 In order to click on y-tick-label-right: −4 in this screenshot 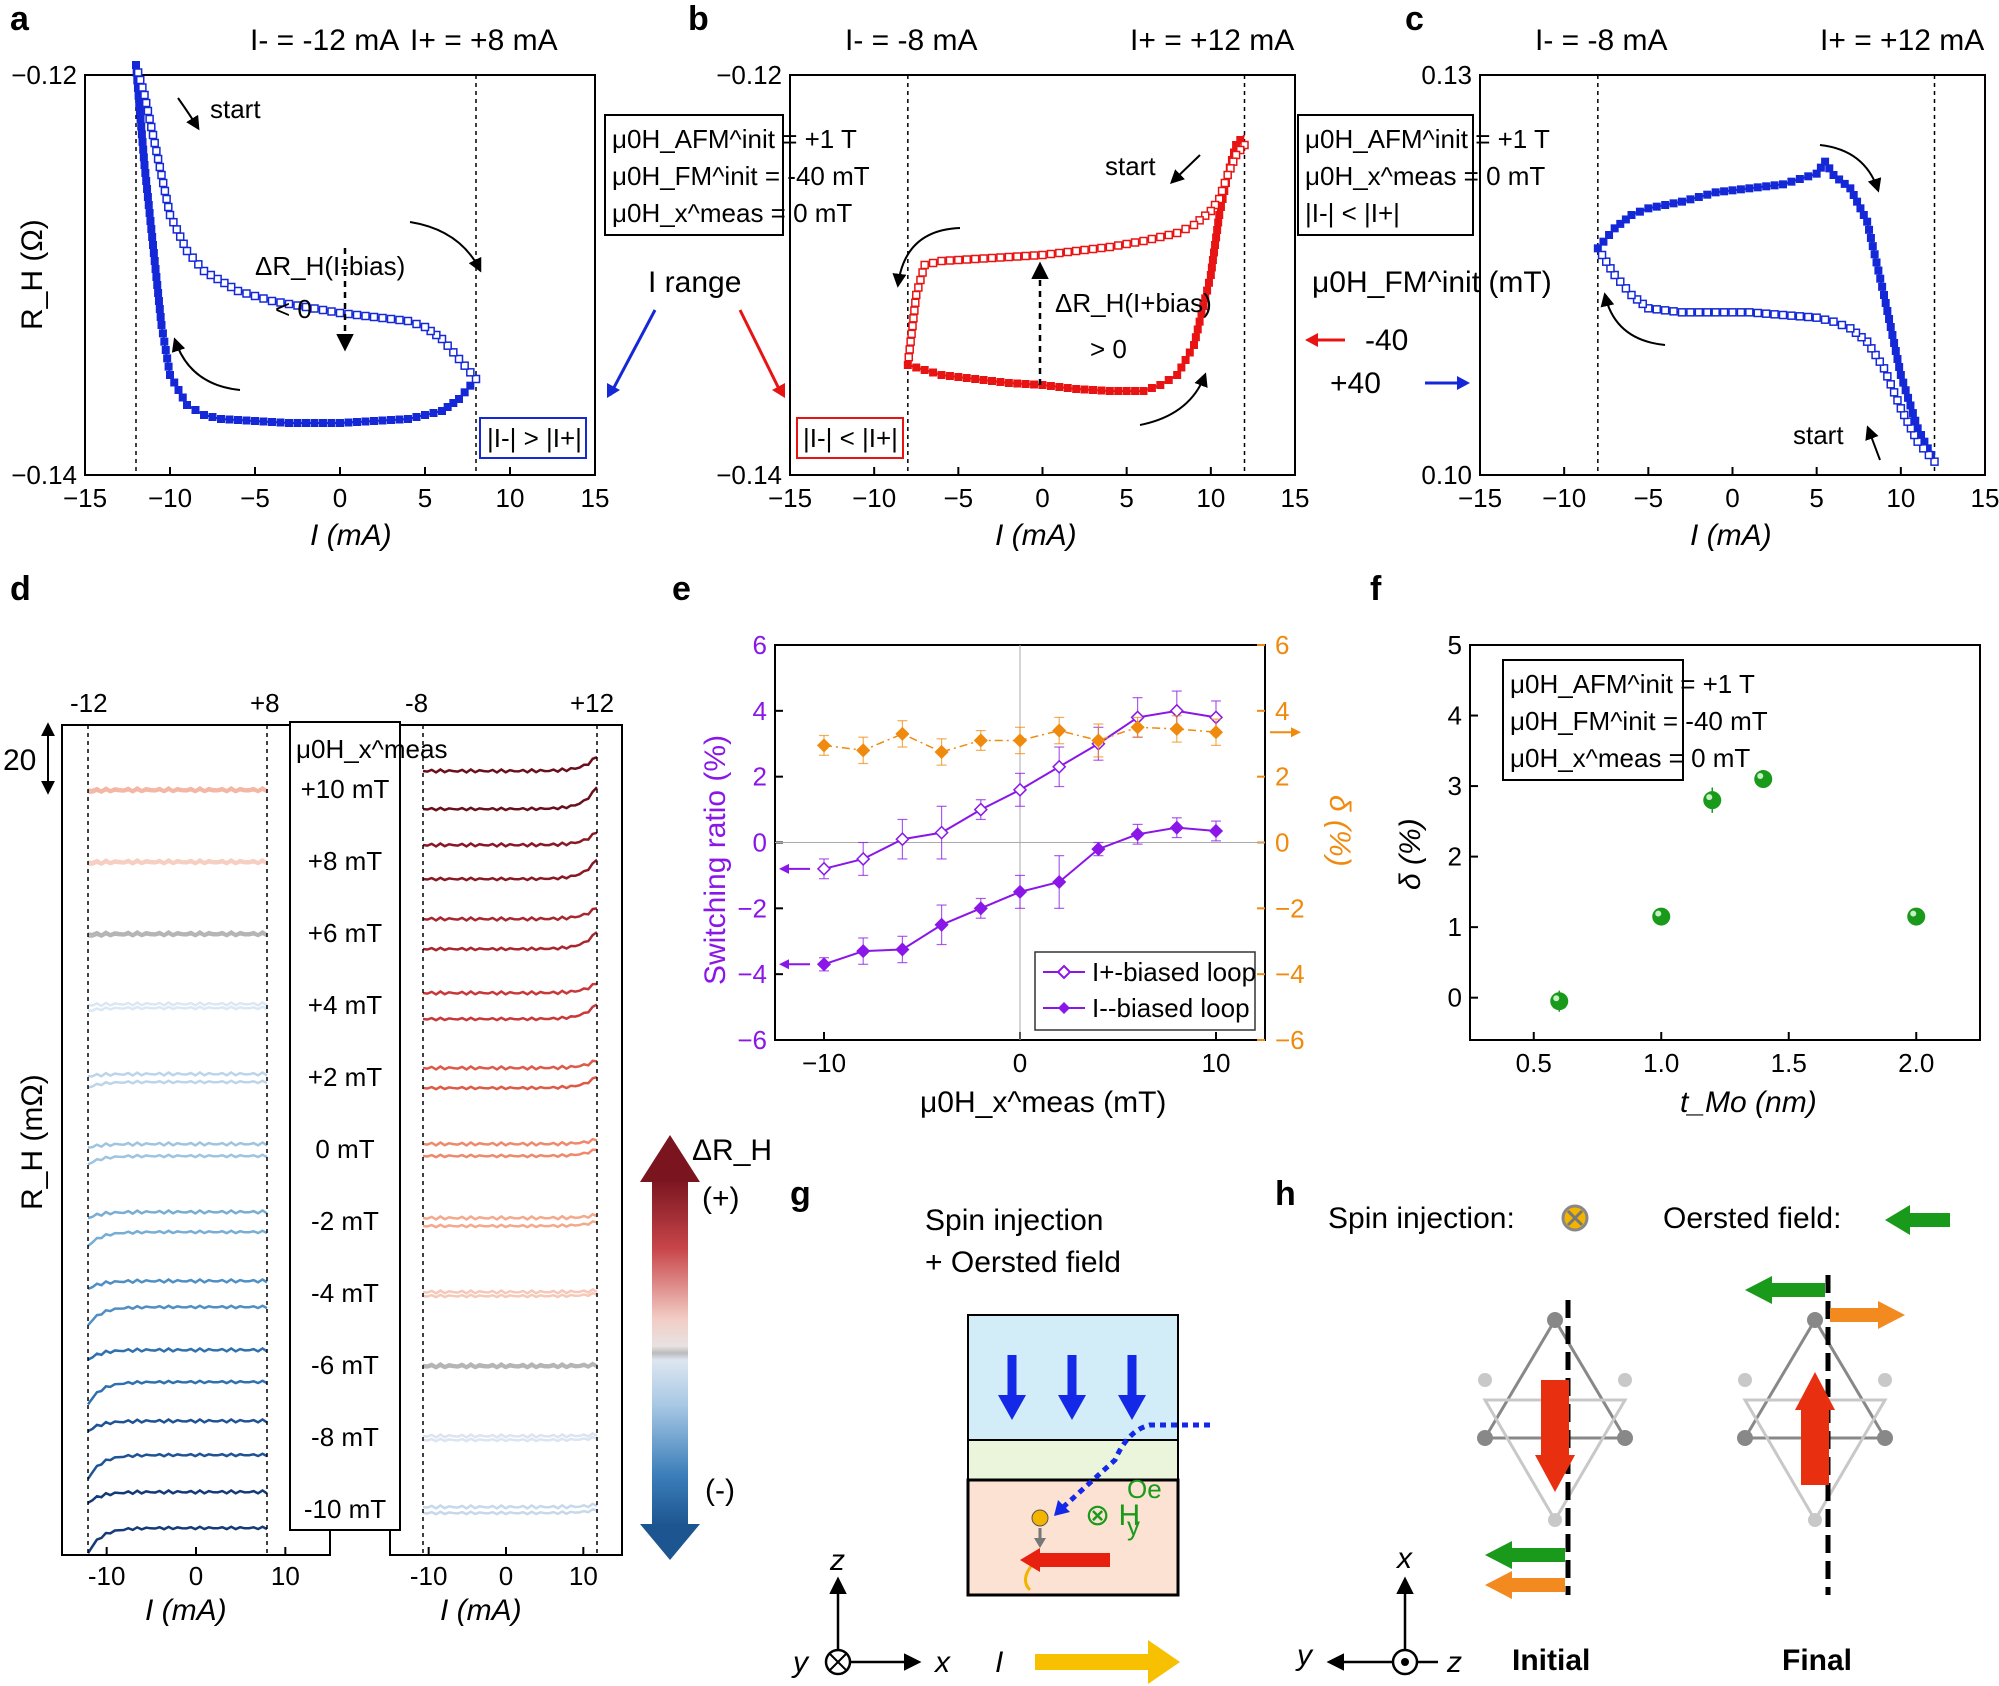, I will do `click(1290, 974)`.